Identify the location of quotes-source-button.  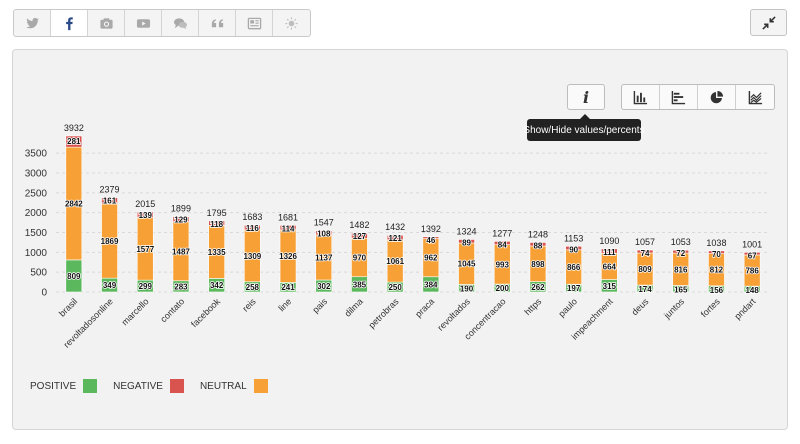
(217, 23).